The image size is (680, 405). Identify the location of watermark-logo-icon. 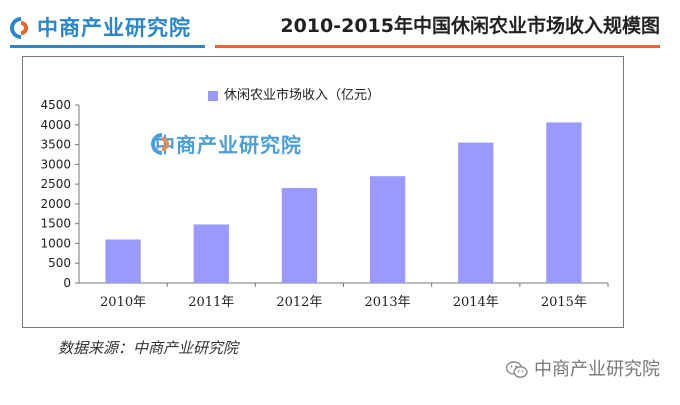
(160, 144).